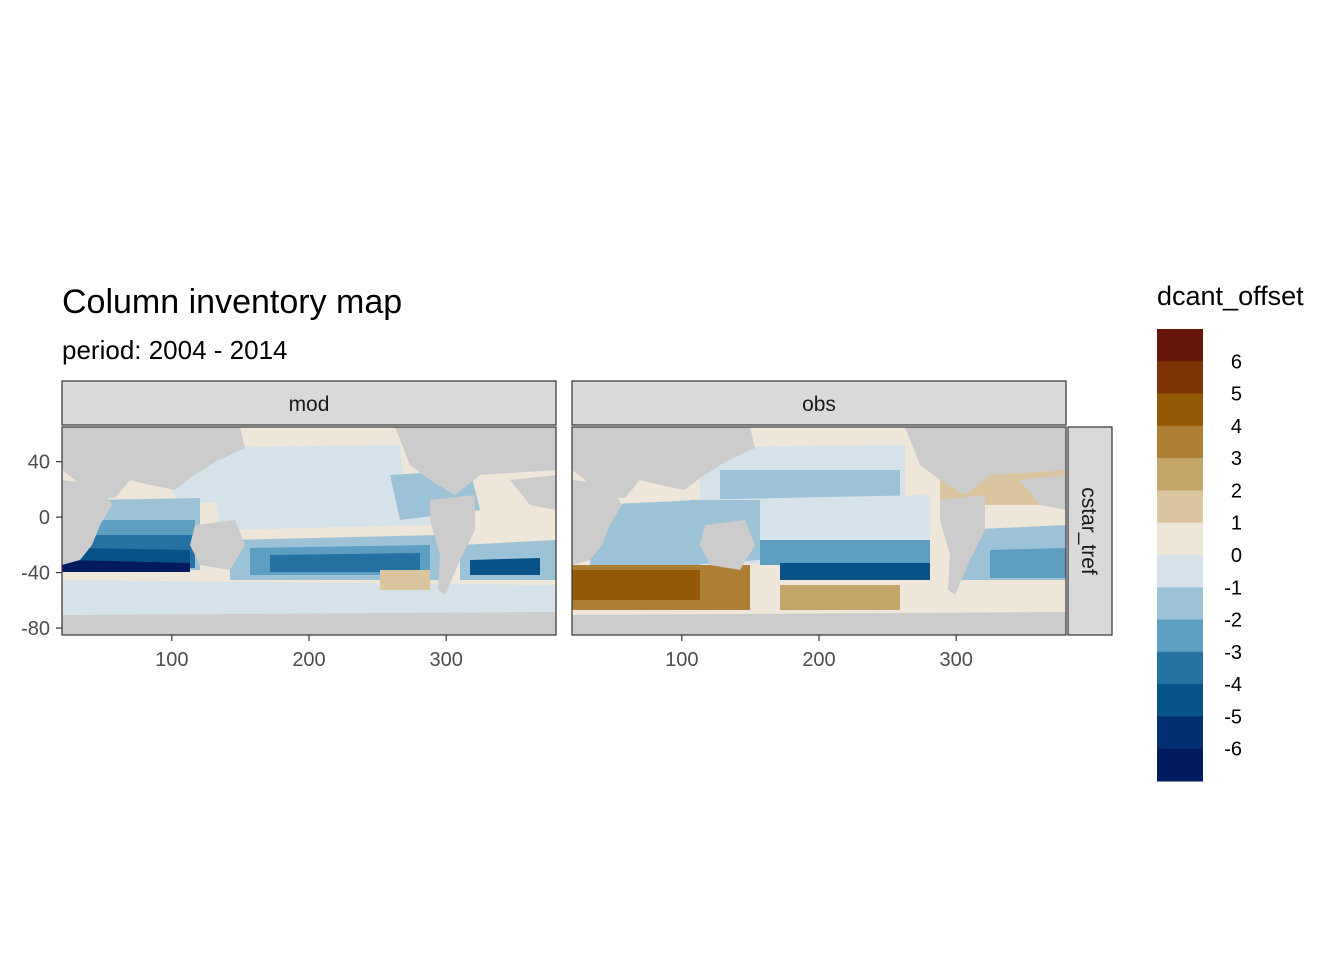 This screenshot has height=960, width=1344. I want to click on x-axis-mod: 100 200 300, so click(309, 653).